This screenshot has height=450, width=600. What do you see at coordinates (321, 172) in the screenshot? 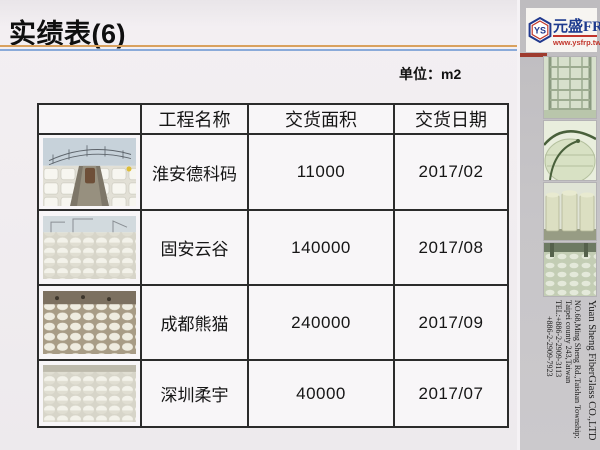
I see `delivery-area: 11000` at bounding box center [321, 172].